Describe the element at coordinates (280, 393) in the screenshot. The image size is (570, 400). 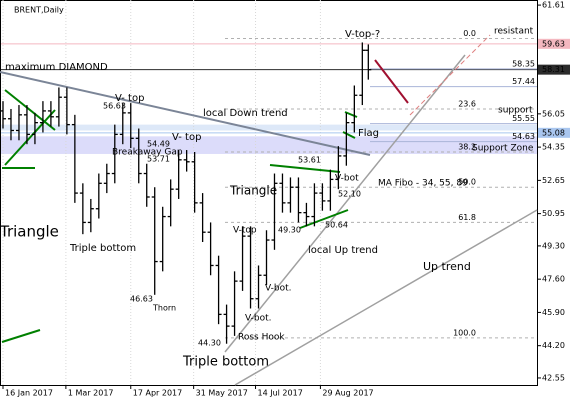
I see `x-tick-label: 14 Jul 2017` at that location.